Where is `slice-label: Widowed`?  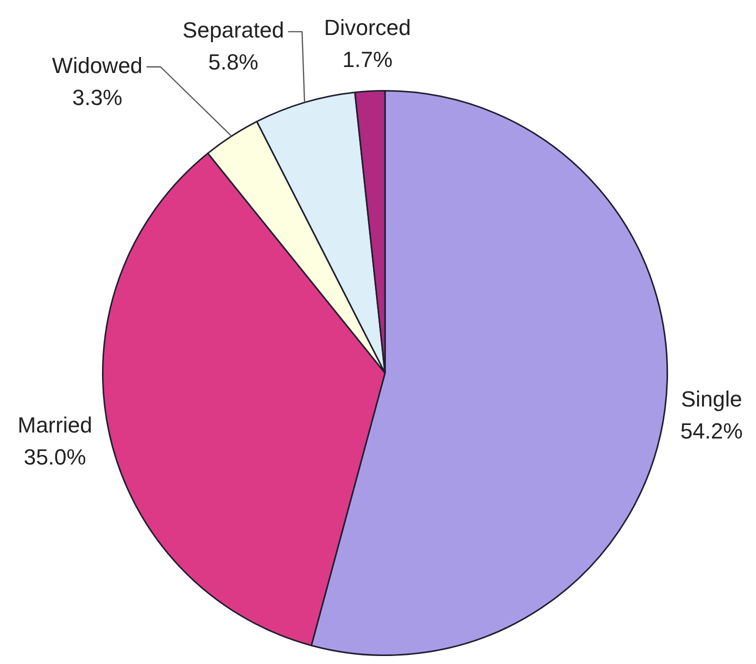 slice-label: Widowed is located at coordinates (97, 65).